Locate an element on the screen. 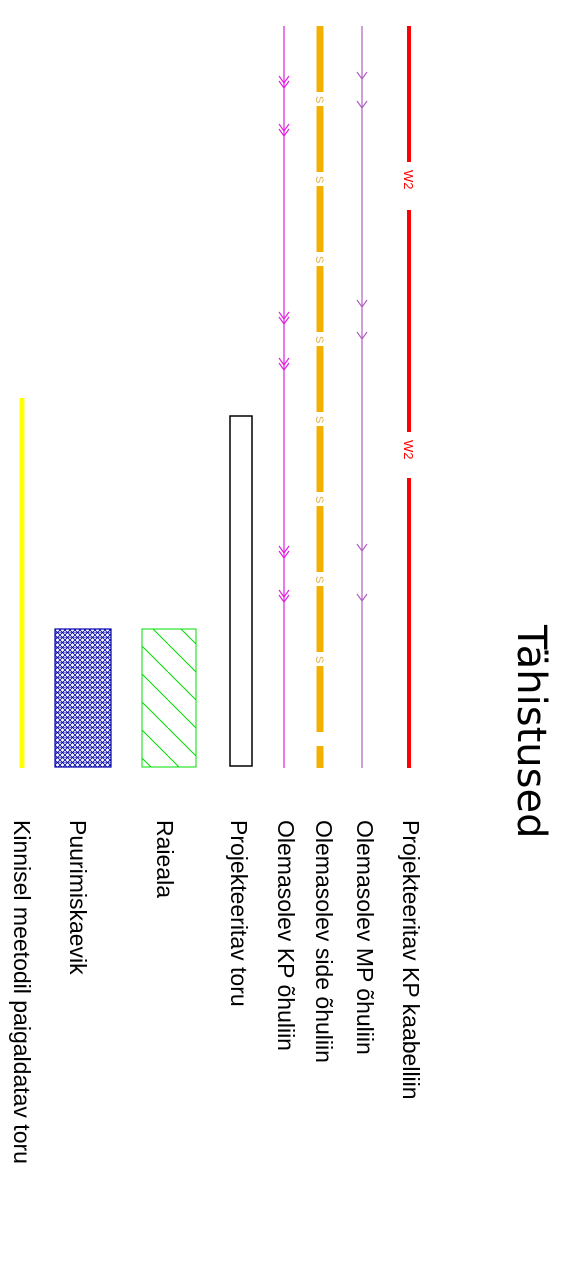  telecom-tag-1: S is located at coordinates (319, 99).